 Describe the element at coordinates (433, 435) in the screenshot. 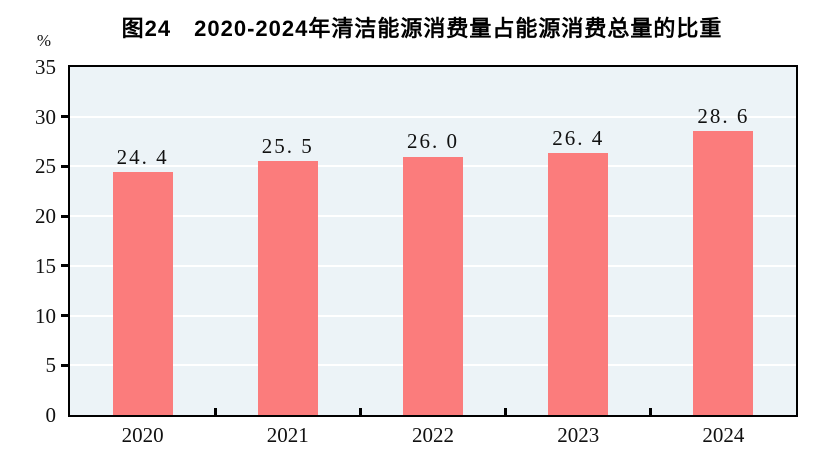

I see `x-axis-tick-label: 2022` at that location.